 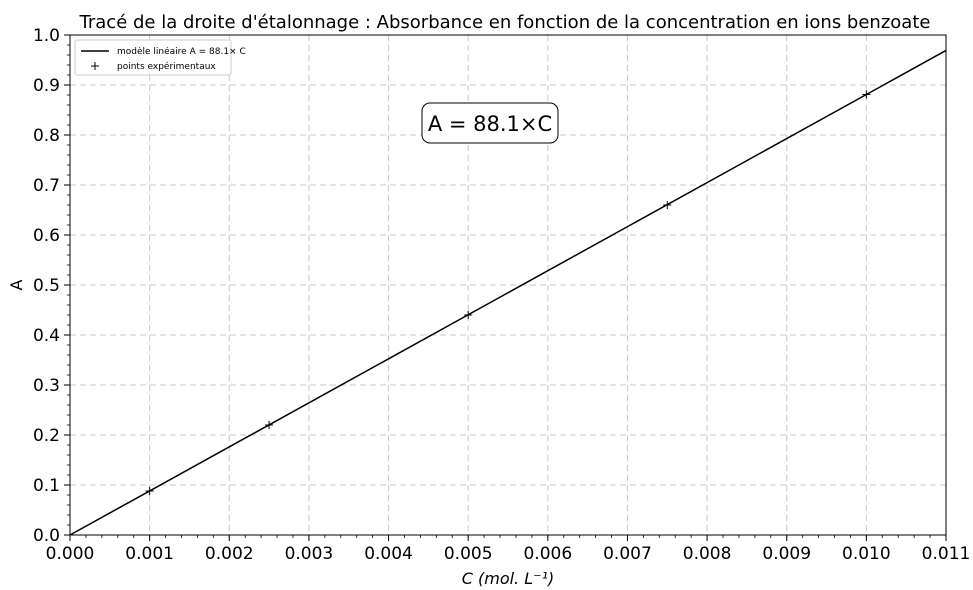 I want to click on y-axis-label: A, so click(x=16, y=284).